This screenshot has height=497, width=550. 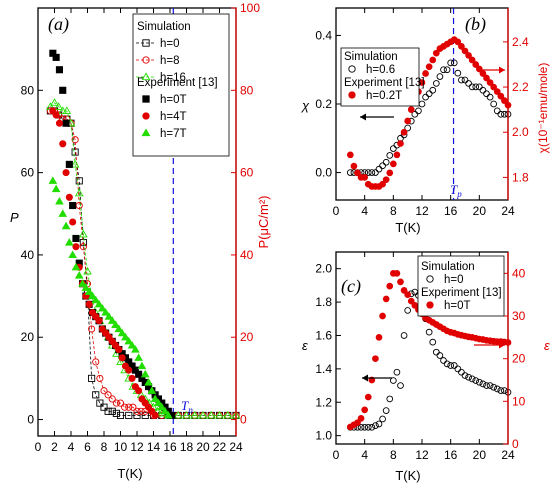 I want to click on panel-b-legend-box, so click(x=380, y=77).